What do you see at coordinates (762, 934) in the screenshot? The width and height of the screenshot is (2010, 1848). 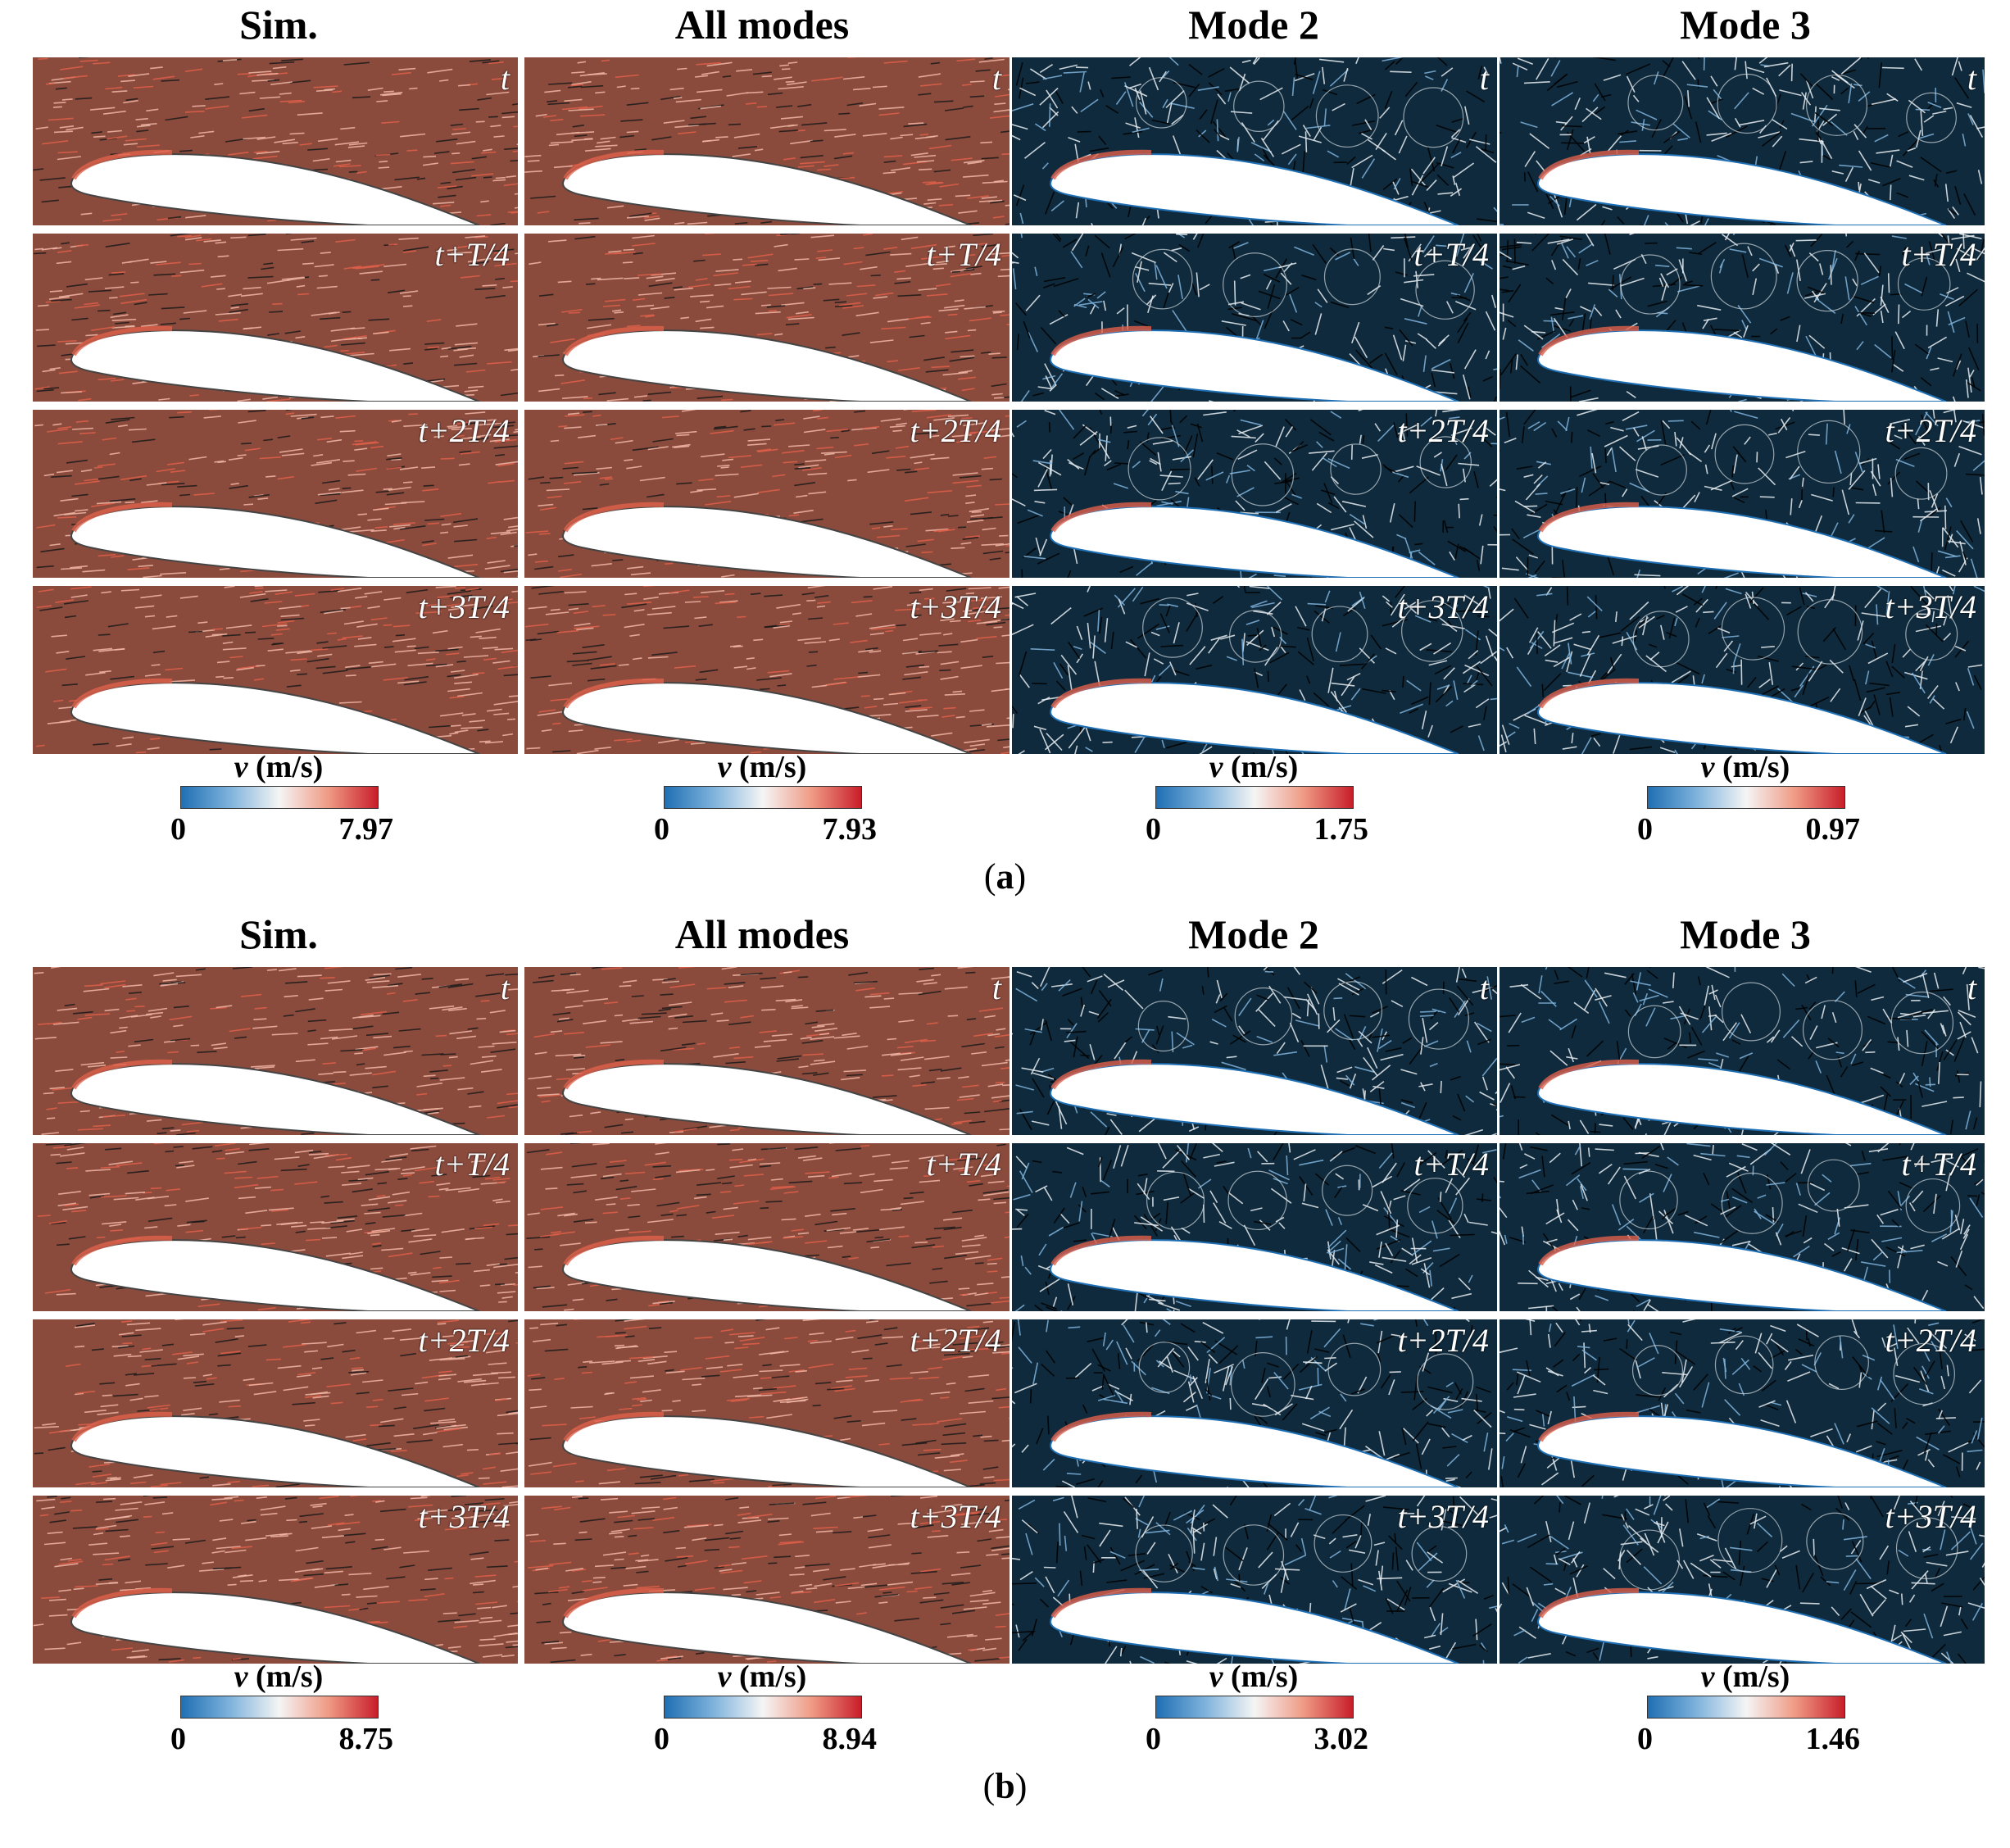 I see `column-title: All modes` at bounding box center [762, 934].